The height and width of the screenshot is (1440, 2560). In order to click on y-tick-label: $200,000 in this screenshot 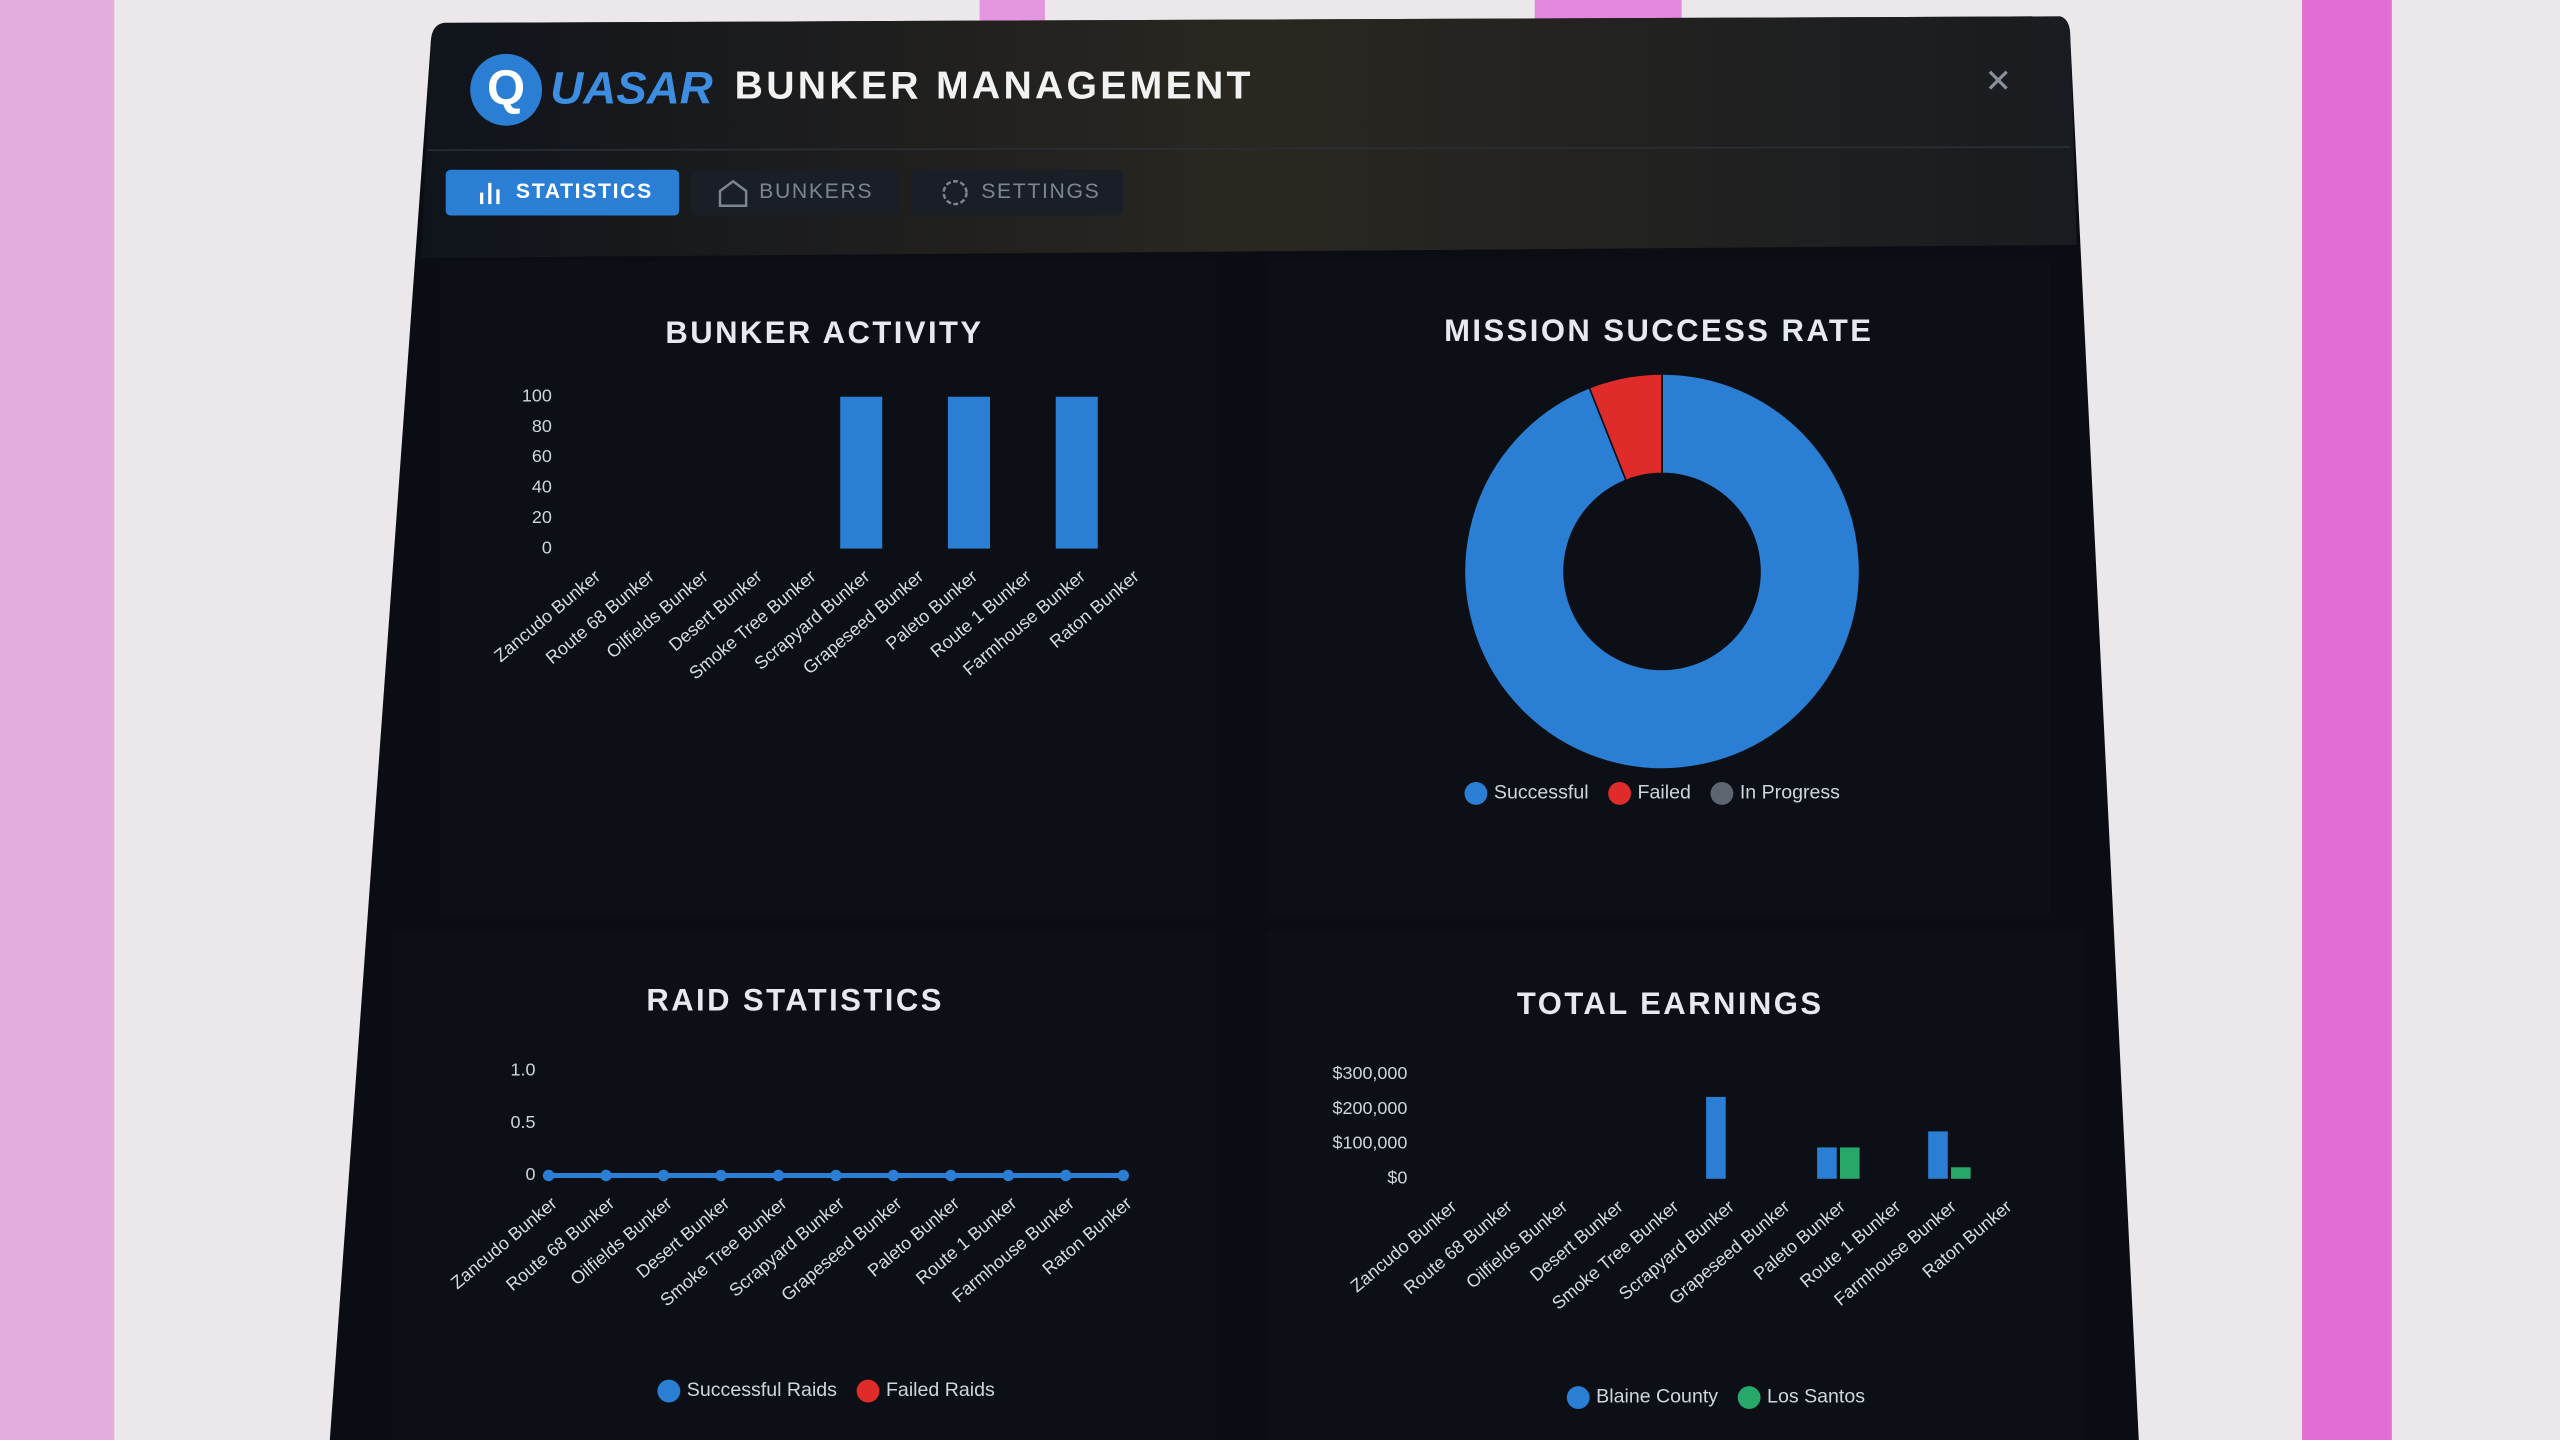, I will do `click(1370, 1108)`.